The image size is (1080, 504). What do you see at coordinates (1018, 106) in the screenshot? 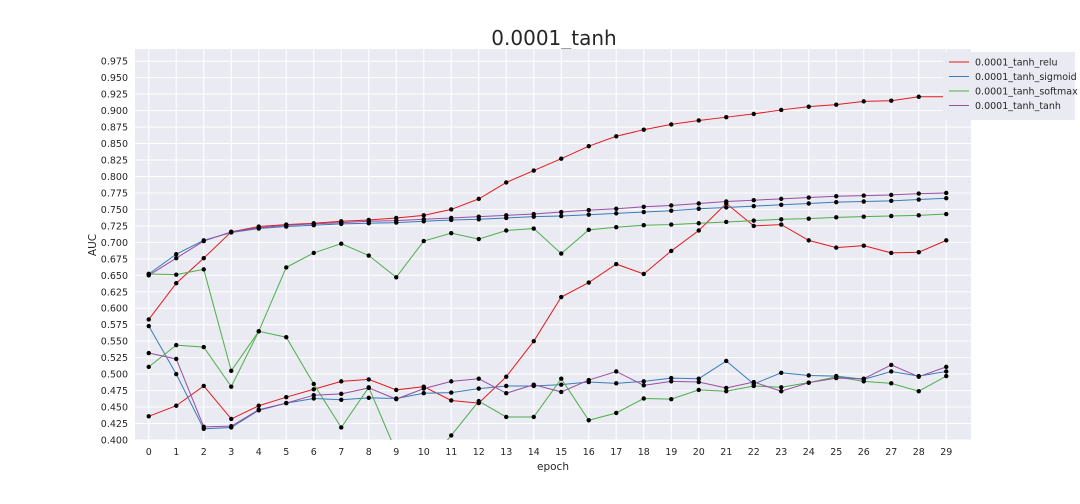
I see `legend-label: 0.0001_tanh_tanh` at bounding box center [1018, 106].